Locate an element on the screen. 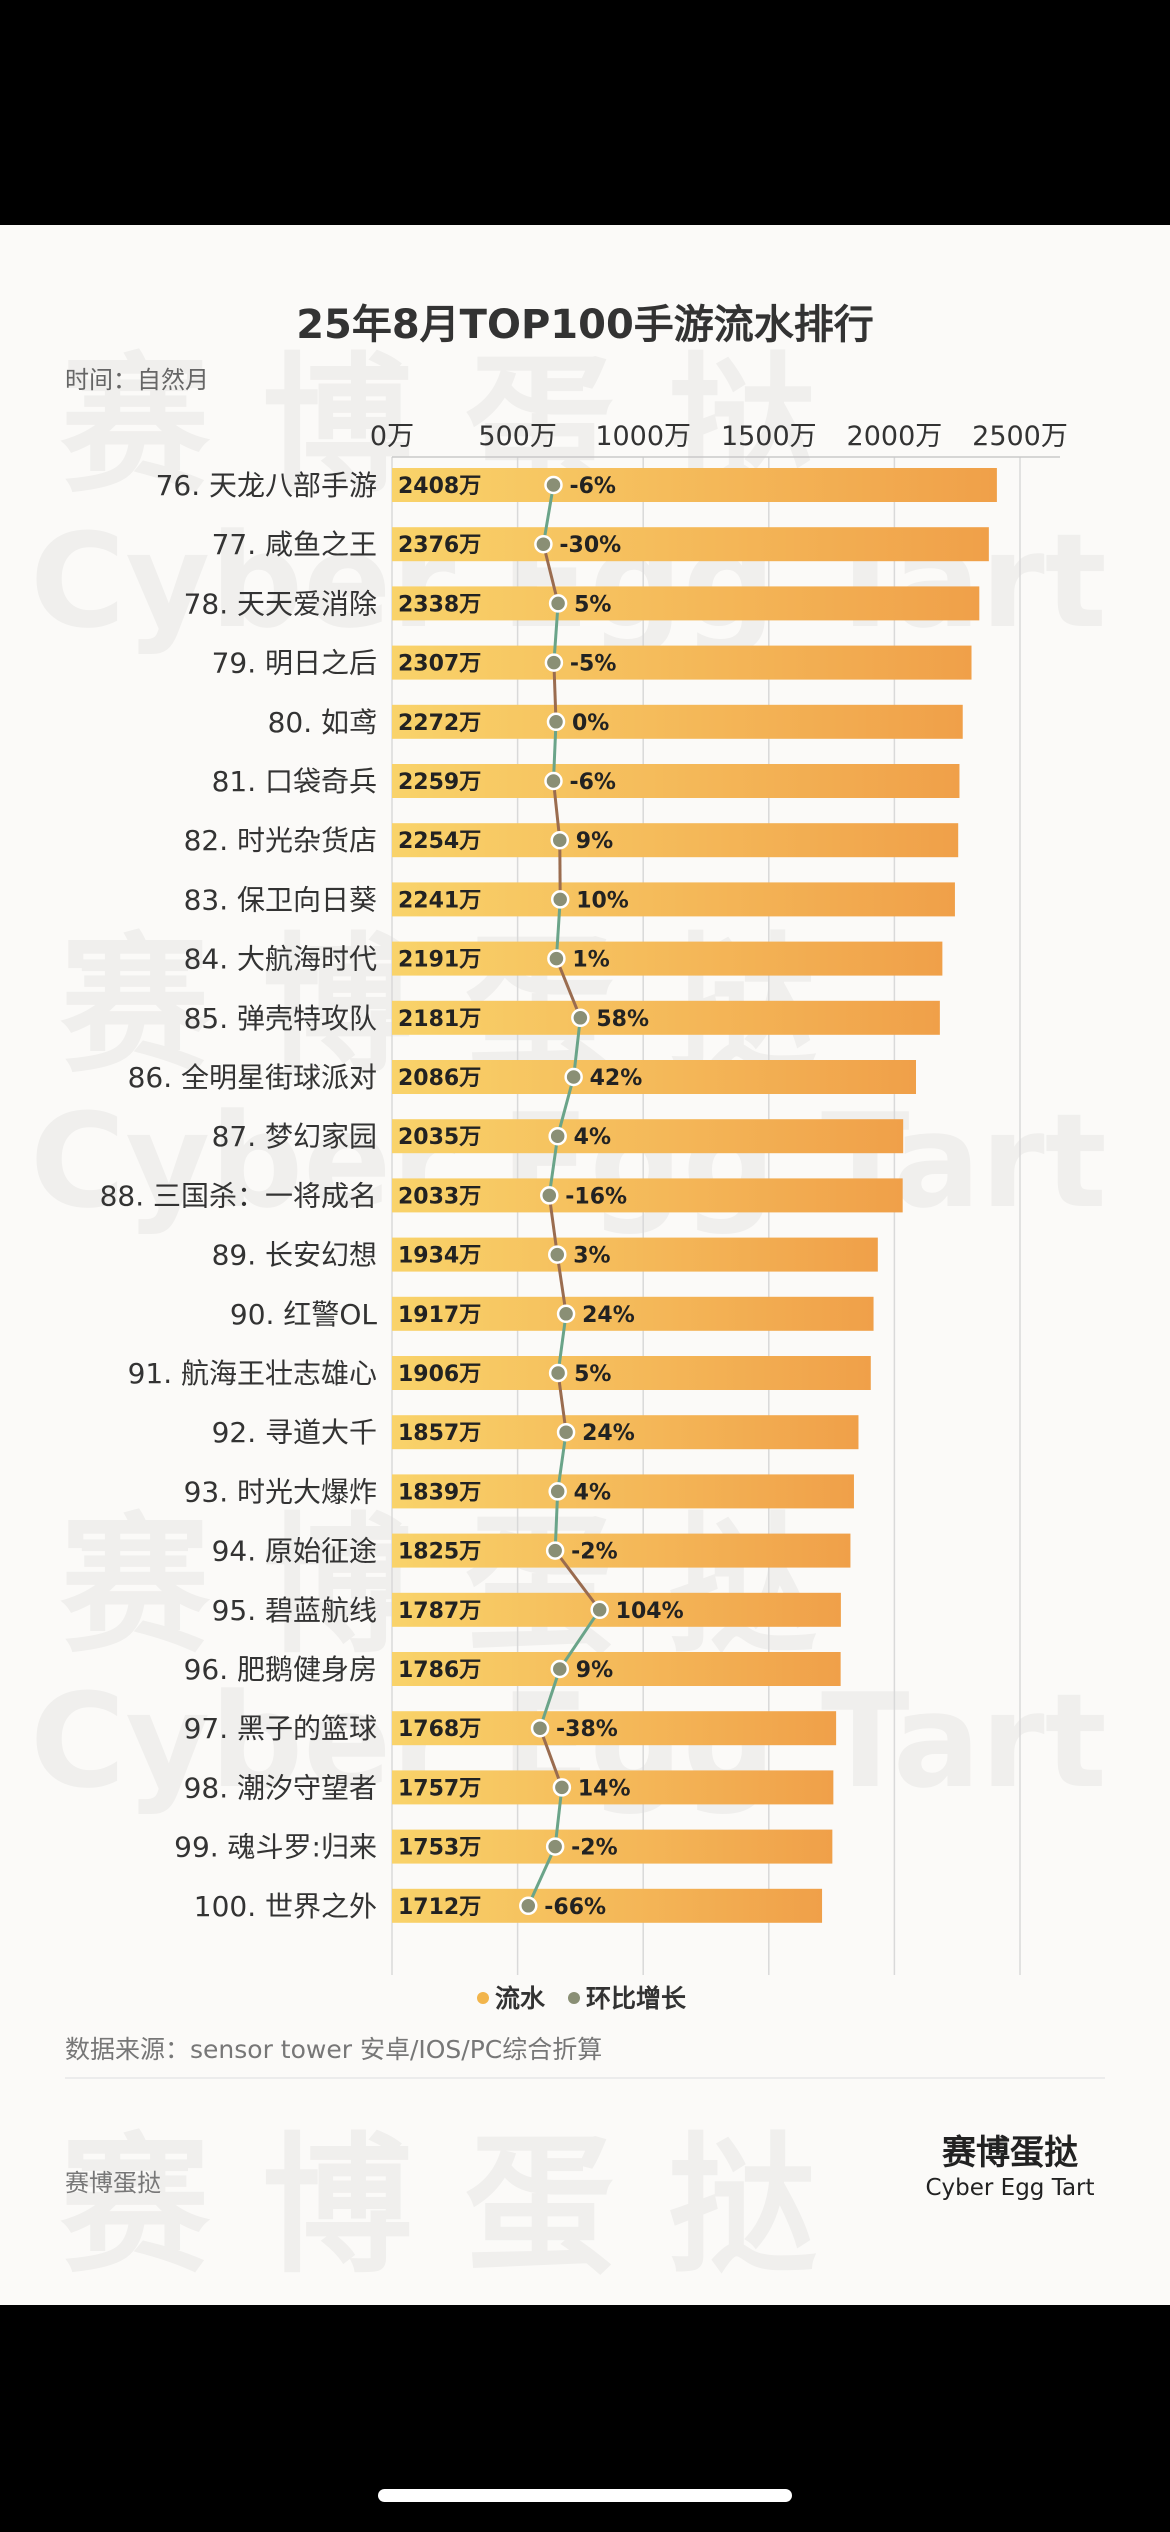 This screenshot has height=2532, width=1170. bar-value-label: 1917万 is located at coordinates (439, 1315).